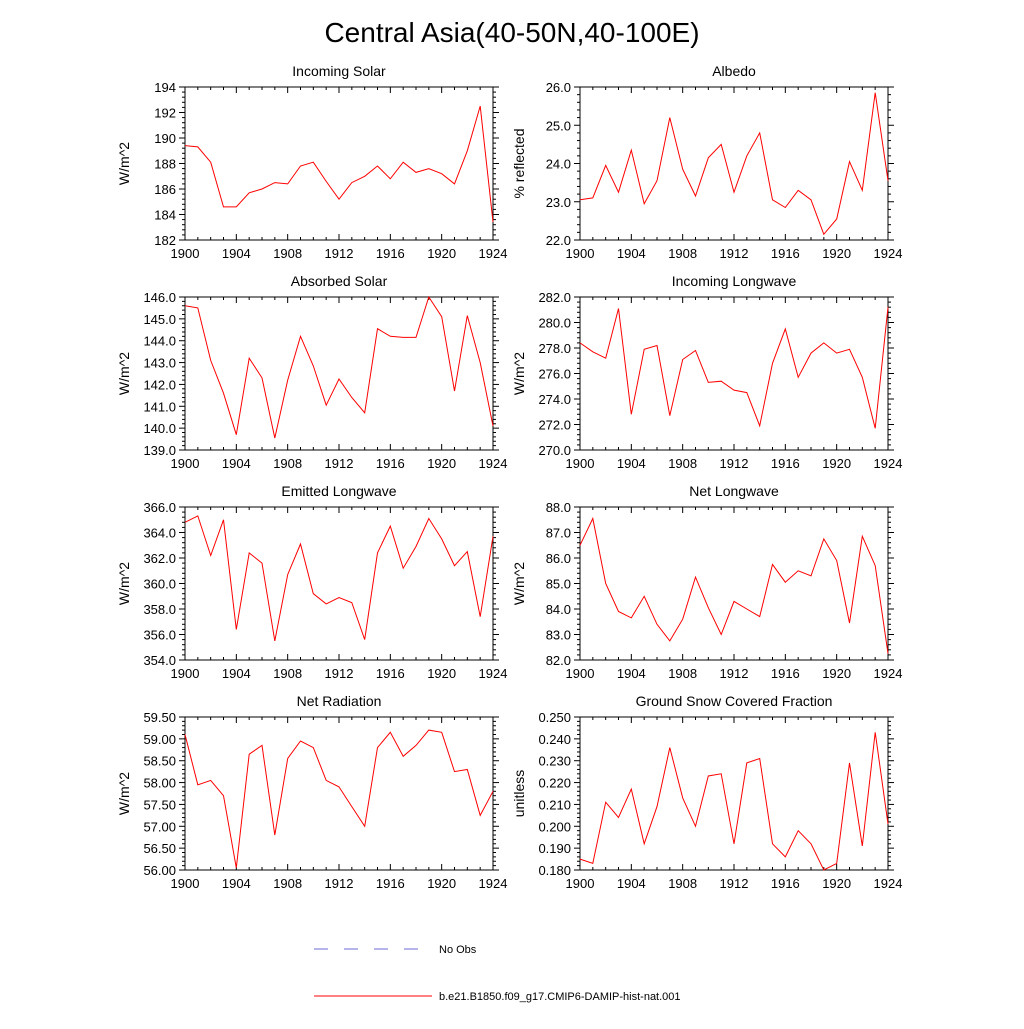 Image resolution: width=1024 pixels, height=1029 pixels. I want to click on y-tick-label: 59.50, so click(159, 717).